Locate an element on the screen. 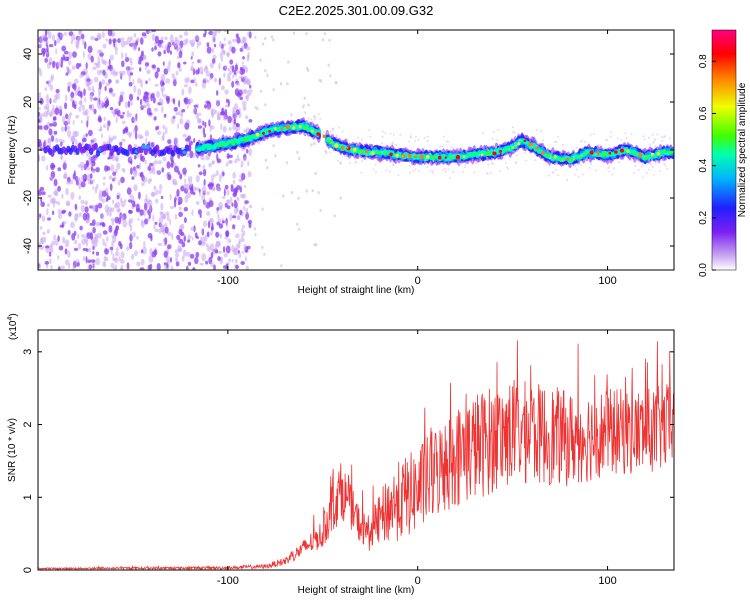 The image size is (750, 605). signal-blob is located at coordinates (189, 148).